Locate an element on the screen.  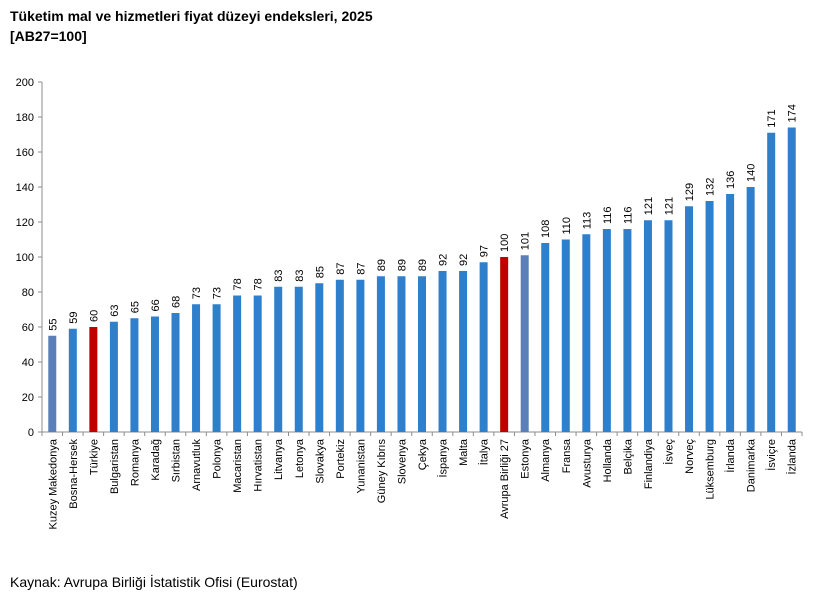
data-label: 140 is located at coordinates (752, 173).